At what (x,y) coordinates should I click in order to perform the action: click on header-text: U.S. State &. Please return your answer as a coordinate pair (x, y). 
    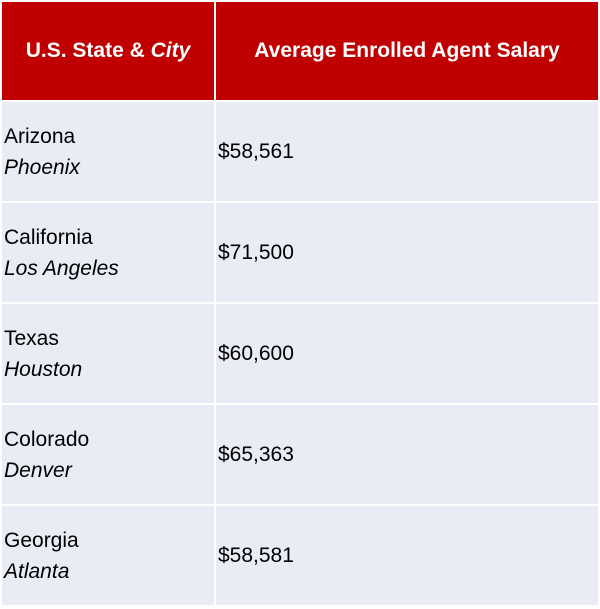
    Looking at the image, I should click on (88, 50).